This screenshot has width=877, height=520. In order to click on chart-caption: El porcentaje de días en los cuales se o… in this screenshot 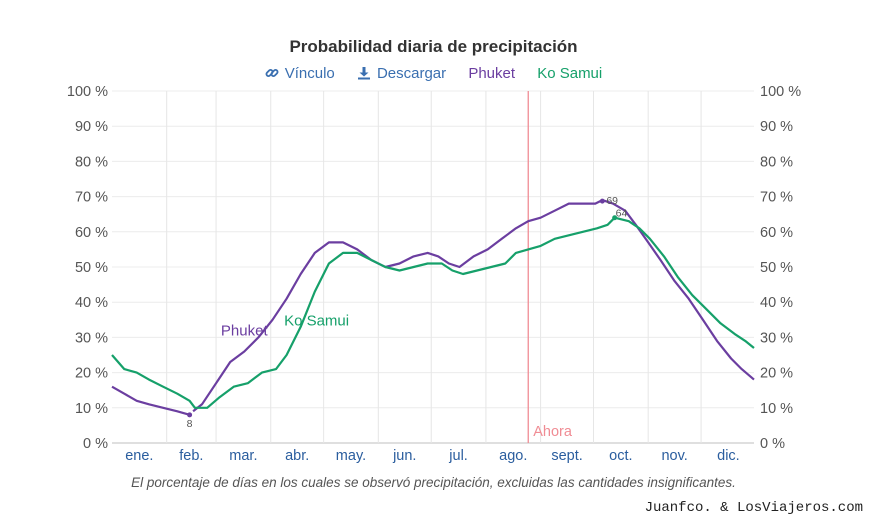, I will do `click(433, 482)`.